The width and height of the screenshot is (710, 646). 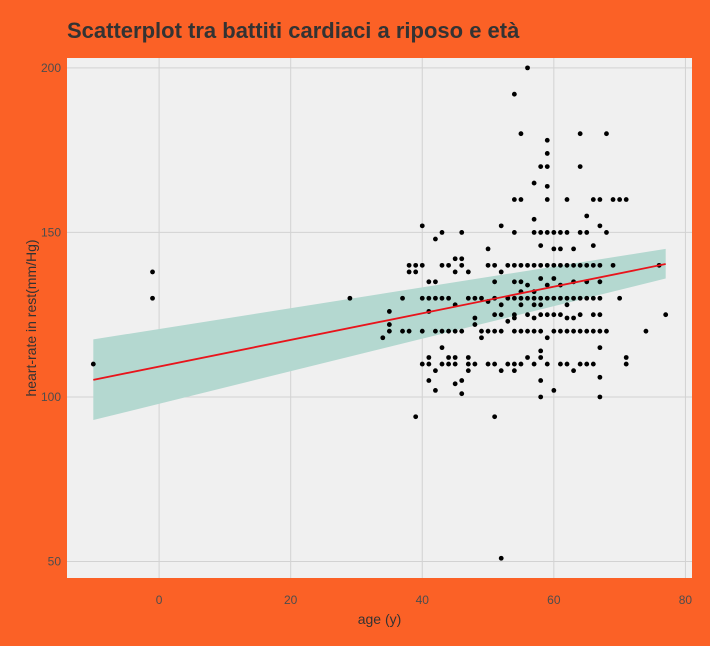 What do you see at coordinates (423, 600) in the screenshot?
I see `x-tick-label: 40` at bounding box center [423, 600].